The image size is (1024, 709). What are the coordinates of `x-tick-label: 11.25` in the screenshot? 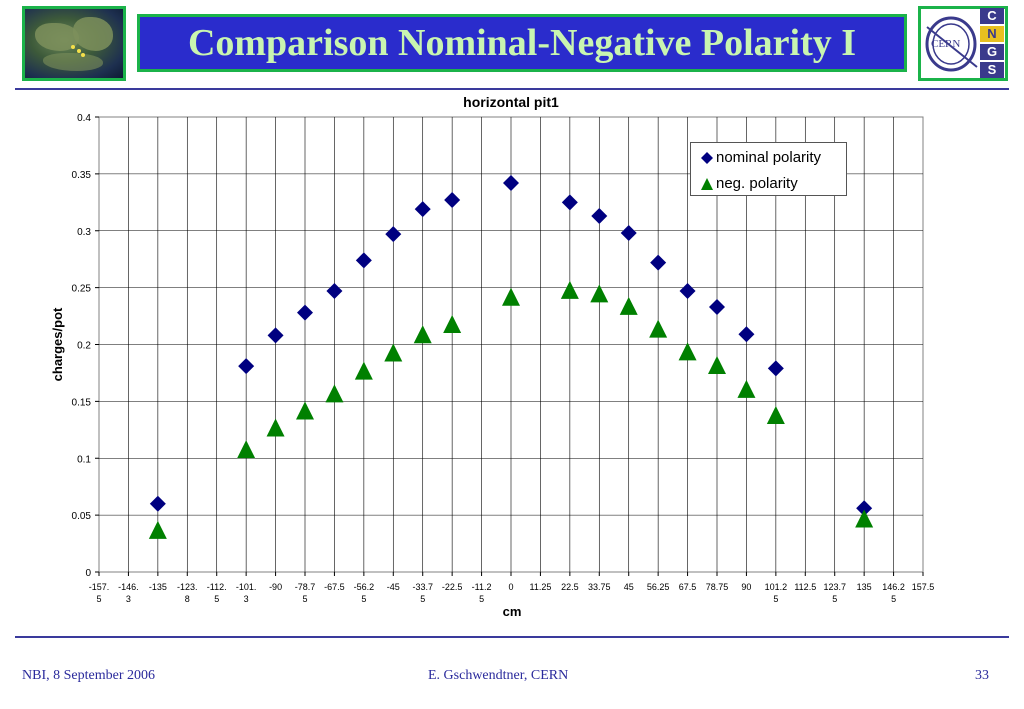 It's located at (540, 587).